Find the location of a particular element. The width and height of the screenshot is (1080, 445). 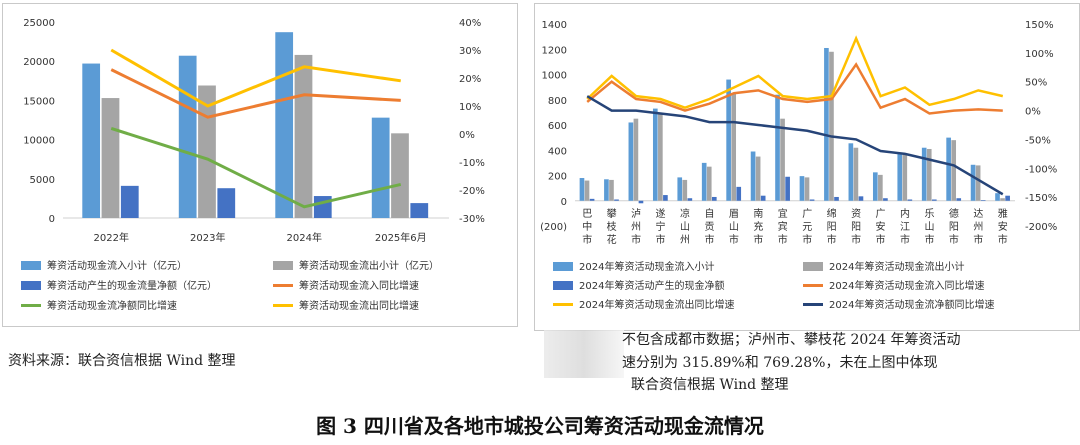

right-note-line-2: 速分别为 315.89%和 769.28%，未在上图中体现 is located at coordinates (780, 363).